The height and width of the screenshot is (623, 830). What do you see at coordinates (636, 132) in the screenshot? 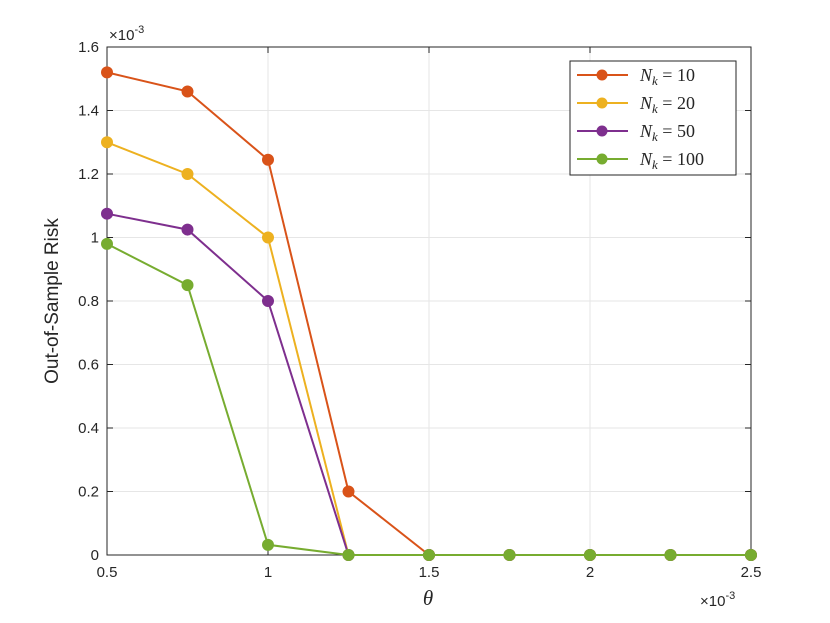
I see `legend-entry: Nk = 50` at bounding box center [636, 132].